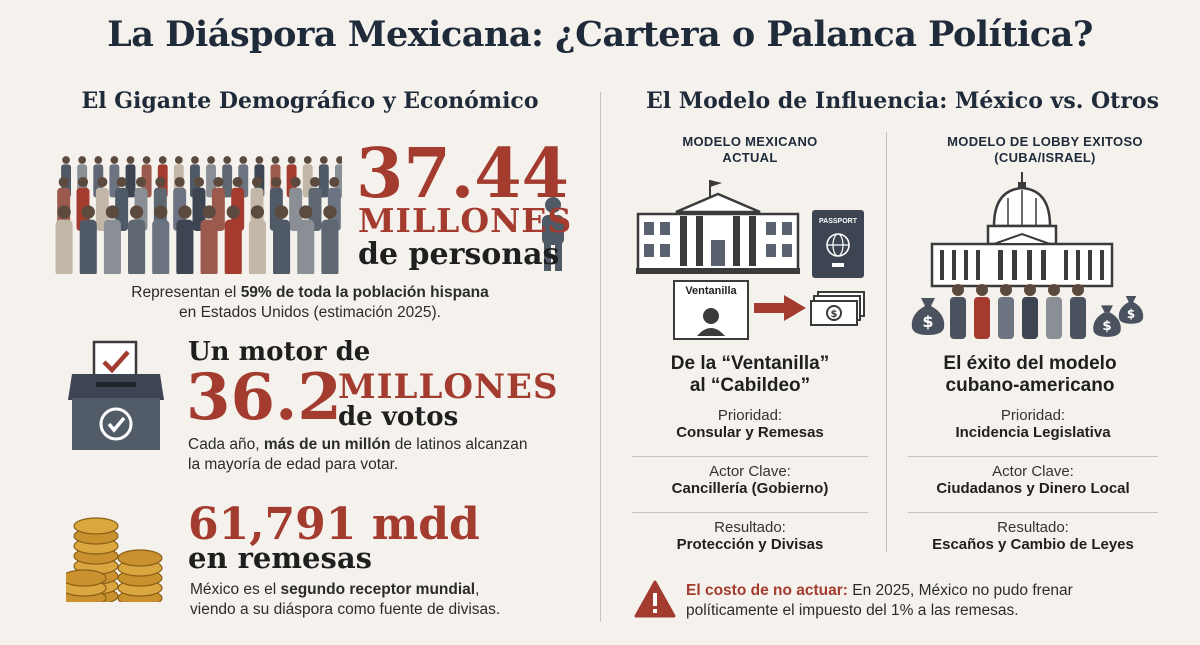 Image resolution: width=1200 pixels, height=645 pixels. Describe the element at coordinates (655, 599) in the screenshot. I see `warning-icon` at that location.